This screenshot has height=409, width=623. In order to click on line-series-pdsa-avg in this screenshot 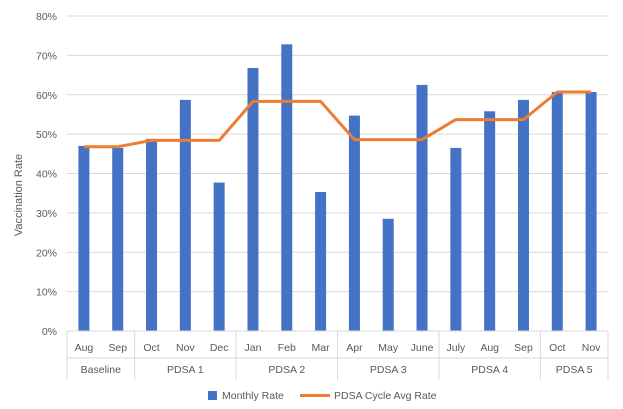, I will do `click(337, 119)`.